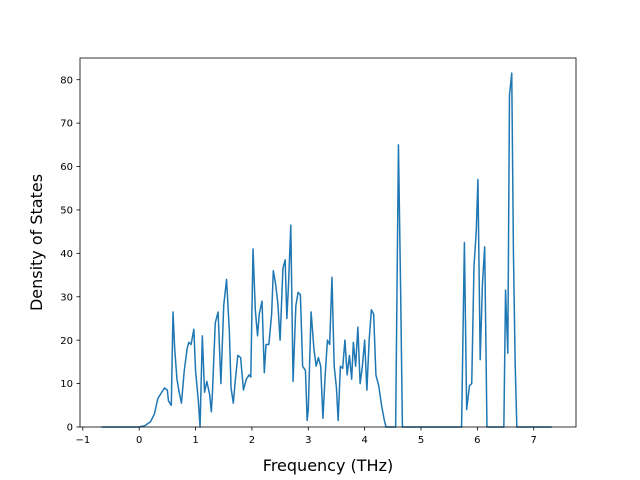 The height and width of the screenshot is (480, 640). What do you see at coordinates (66, 384) in the screenshot?
I see `y-tick-label: 10` at bounding box center [66, 384].